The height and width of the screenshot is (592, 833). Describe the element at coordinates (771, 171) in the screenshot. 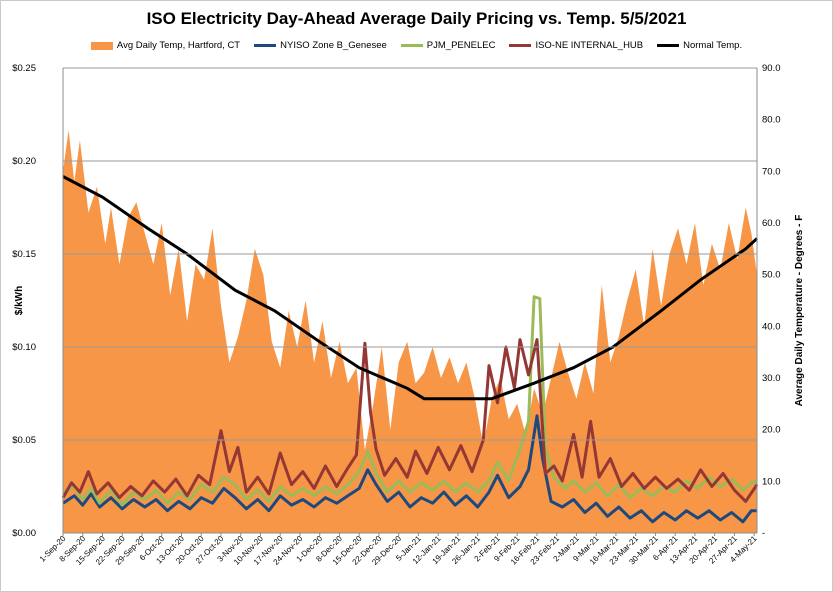

I see `y2-tick-label: 70.0` at that location.